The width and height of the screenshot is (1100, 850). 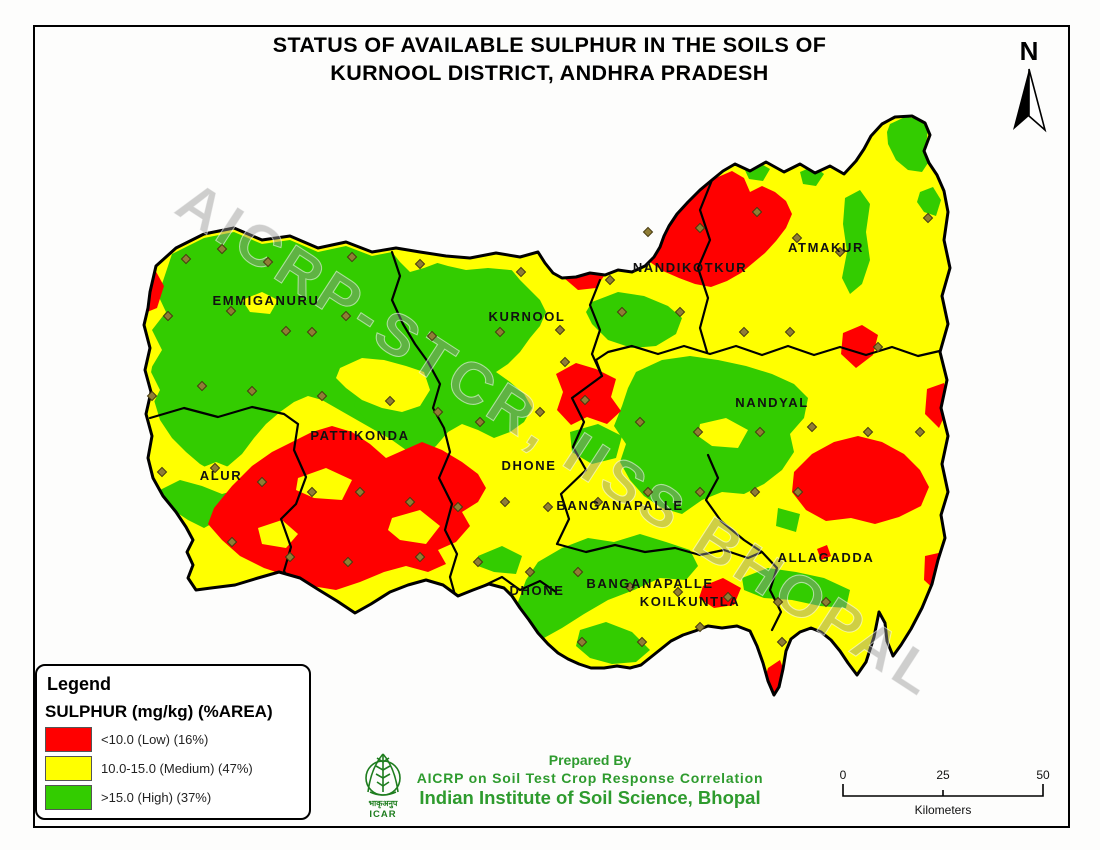 I want to click on scale-bar: 0 25 50 Kilometers, so click(x=945, y=792).